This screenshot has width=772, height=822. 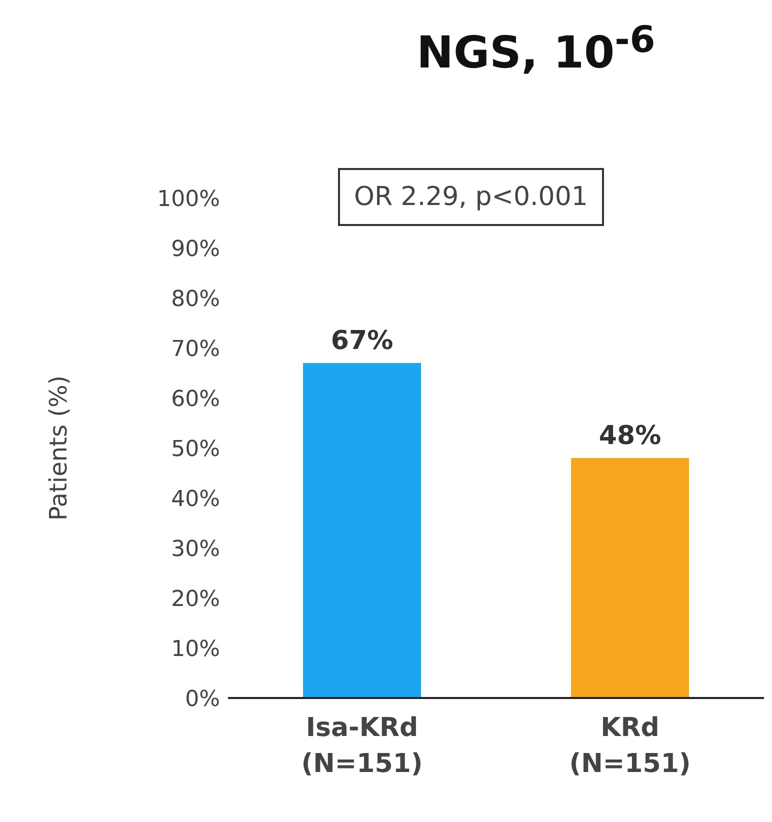 I want to click on y-axis-title: Patients (%), so click(x=58, y=448).